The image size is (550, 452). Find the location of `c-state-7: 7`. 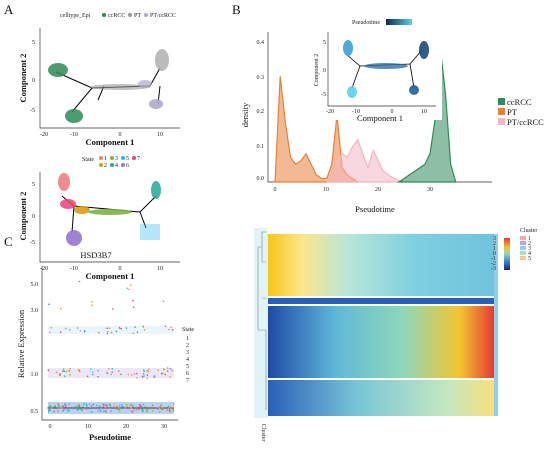

c-state-7: 7 is located at coordinates (187, 381).